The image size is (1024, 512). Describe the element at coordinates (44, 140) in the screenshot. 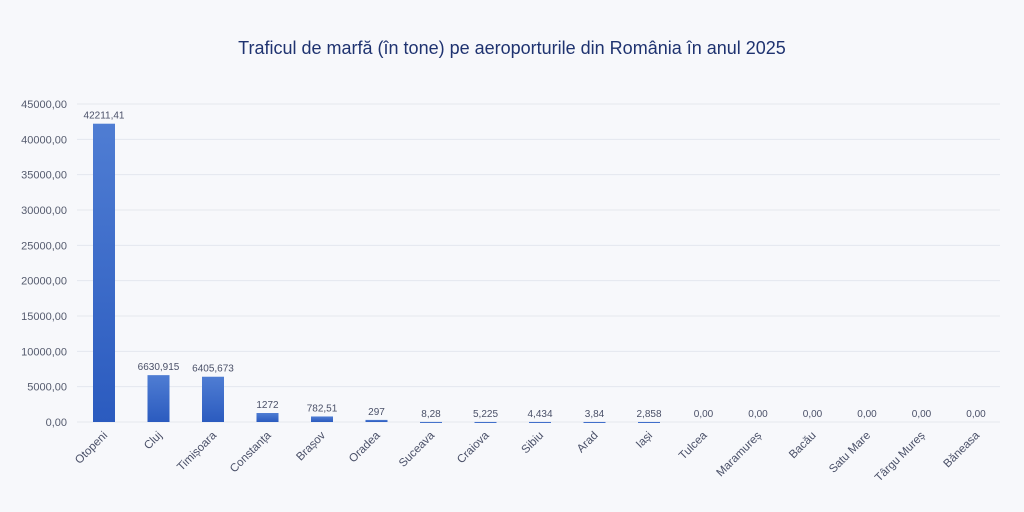

I see `y-tick-label: 40000,00` at that location.